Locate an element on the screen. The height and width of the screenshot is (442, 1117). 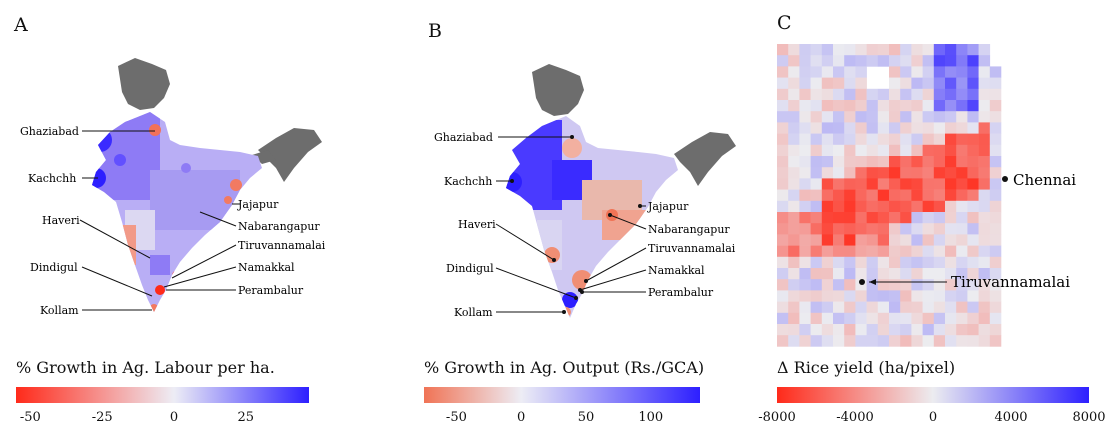
district-label: Ghaziabad is located at coordinates (463, 137).